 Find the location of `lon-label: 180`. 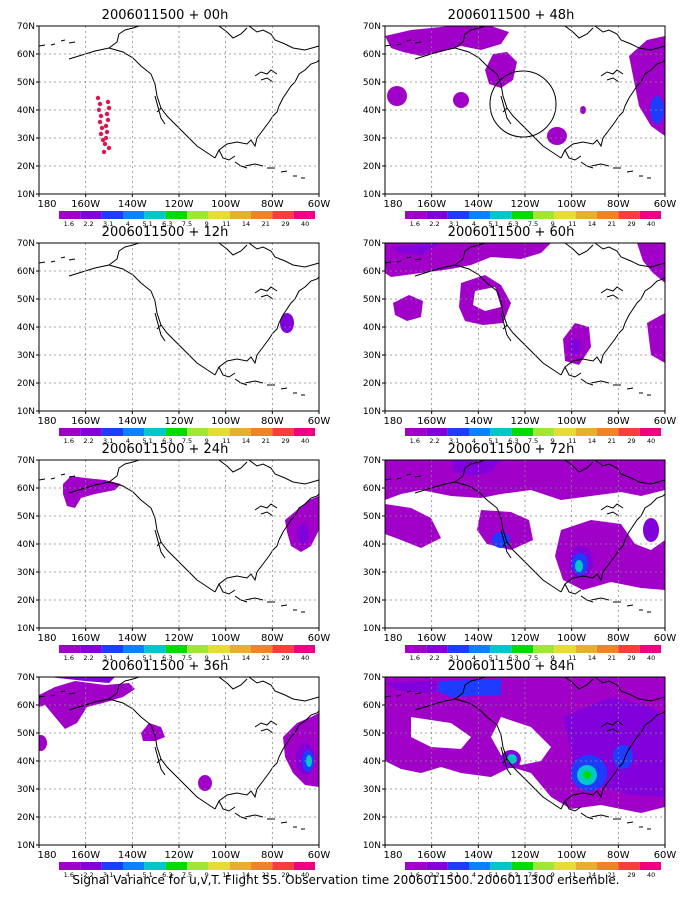

lon-label: 180 is located at coordinates (392, 638).